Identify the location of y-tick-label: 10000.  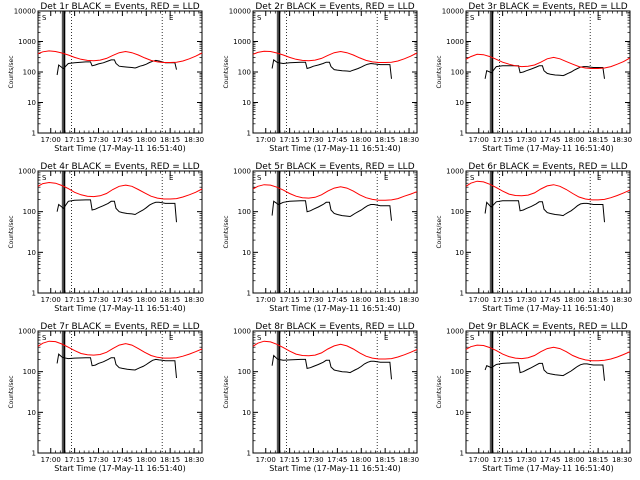
(25, 12).